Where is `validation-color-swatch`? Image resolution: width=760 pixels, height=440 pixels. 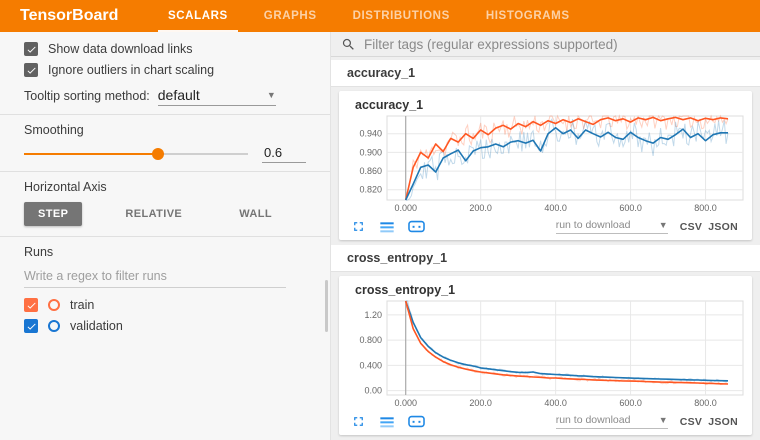 validation-color-swatch is located at coordinates (54, 326).